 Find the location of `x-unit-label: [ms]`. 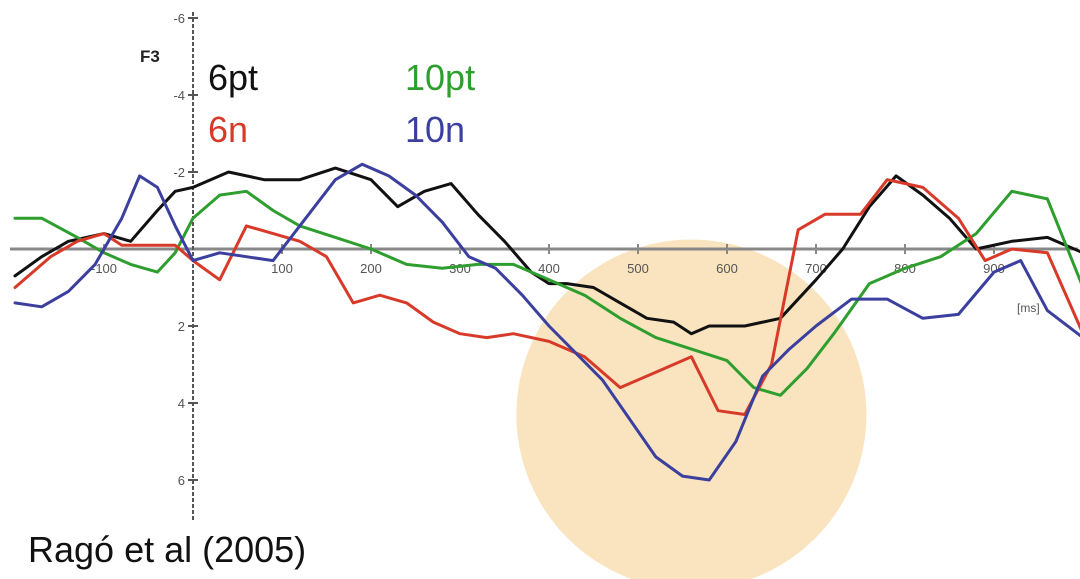

x-unit-label: [ms] is located at coordinates (1028, 308).